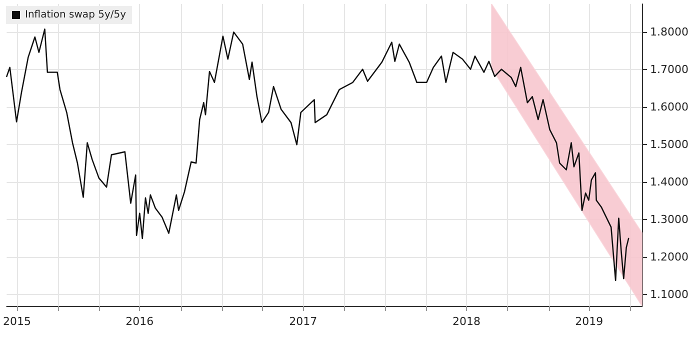 The image size is (700, 350). Describe the element at coordinates (669, 295) in the screenshot. I see `y-tick-label: 1.1000` at that location.